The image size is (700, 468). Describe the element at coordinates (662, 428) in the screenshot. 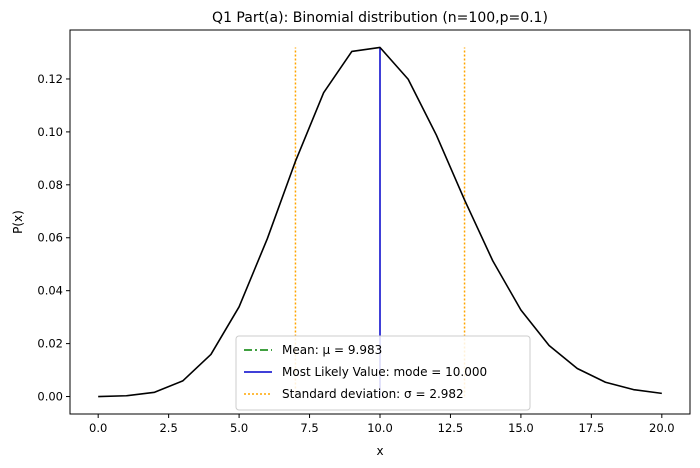

I see `x-tick-label: 20.0` at that location.